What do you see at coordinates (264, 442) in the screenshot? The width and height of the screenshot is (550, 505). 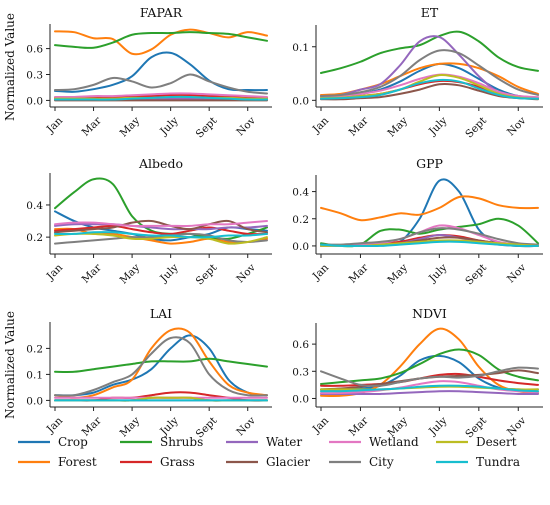 I see `legend-item-water: Water` at bounding box center [264, 442].